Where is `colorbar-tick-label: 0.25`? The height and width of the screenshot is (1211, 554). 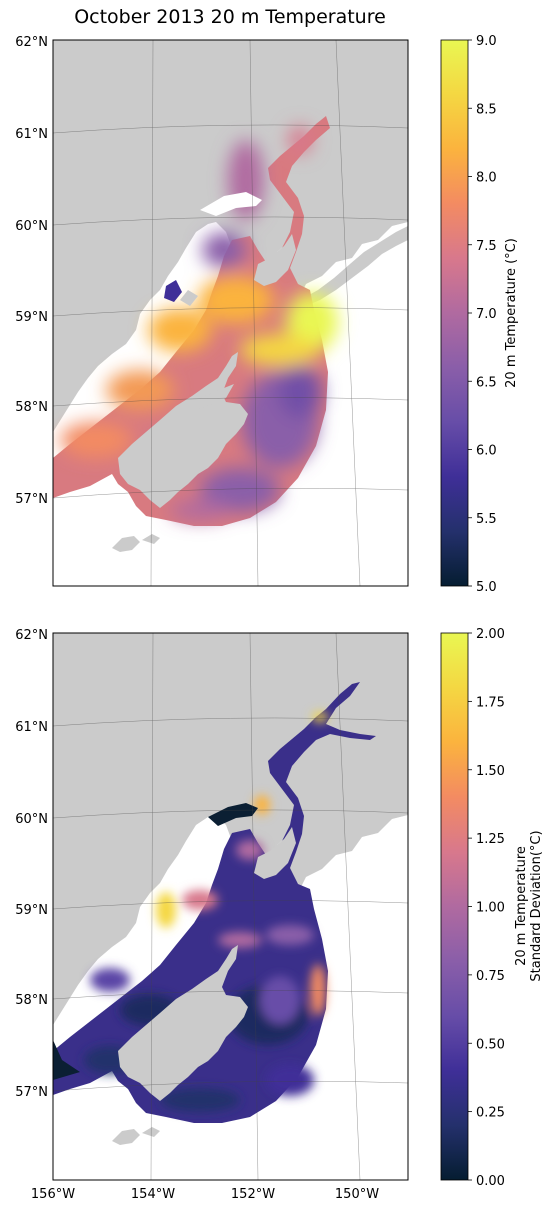 colorbar-tick-label: 0.25 is located at coordinates (490, 1113).